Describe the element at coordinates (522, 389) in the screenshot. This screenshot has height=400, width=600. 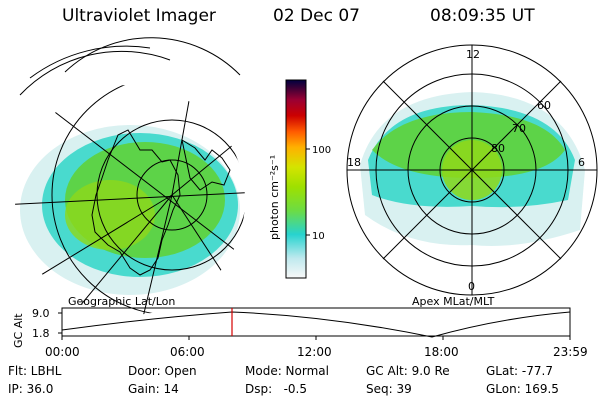
I see `info-glon: GLon: 169.5` at that location.